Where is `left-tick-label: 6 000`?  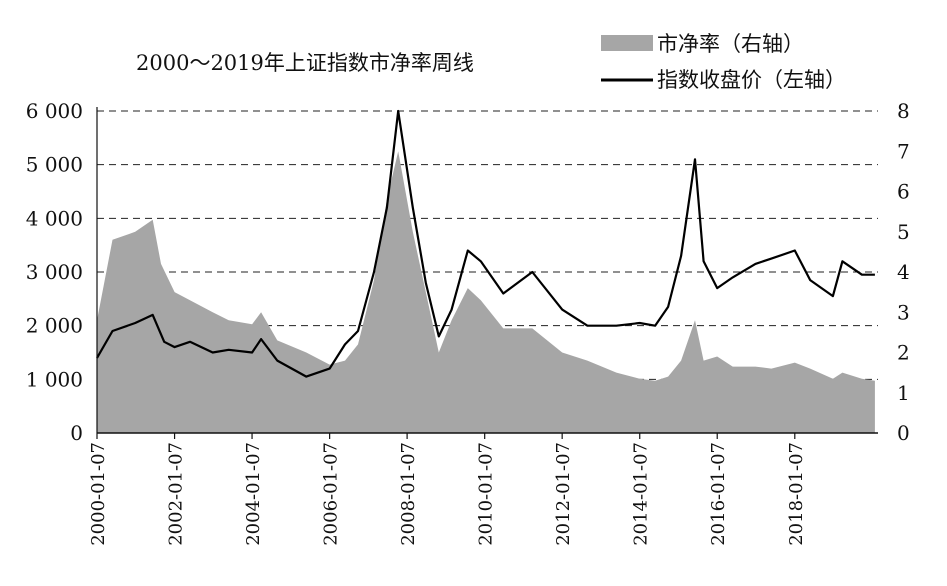 left-tick-label: 6 000 is located at coordinates (54, 111).